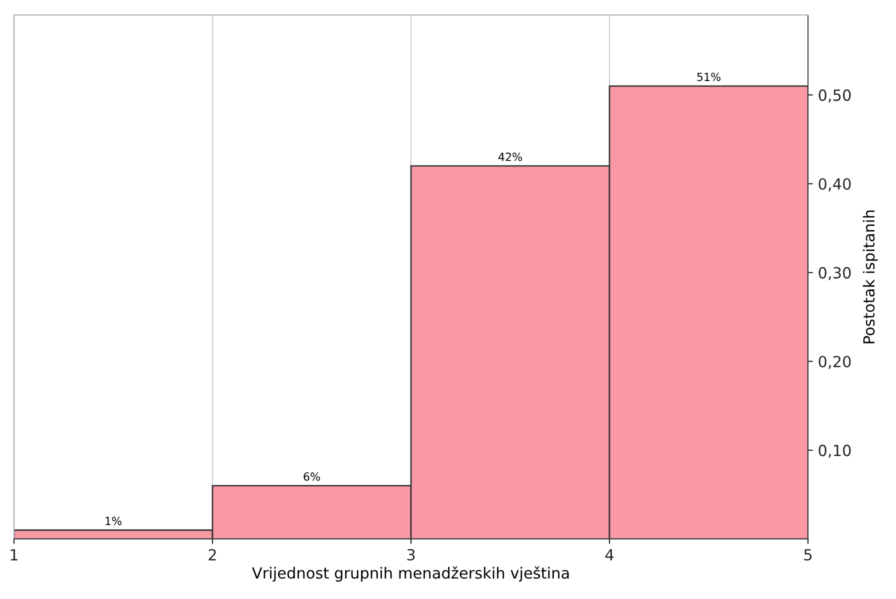  What do you see at coordinates (834, 185) in the screenshot?
I see `y-tick-label: 0,40` at bounding box center [834, 185].